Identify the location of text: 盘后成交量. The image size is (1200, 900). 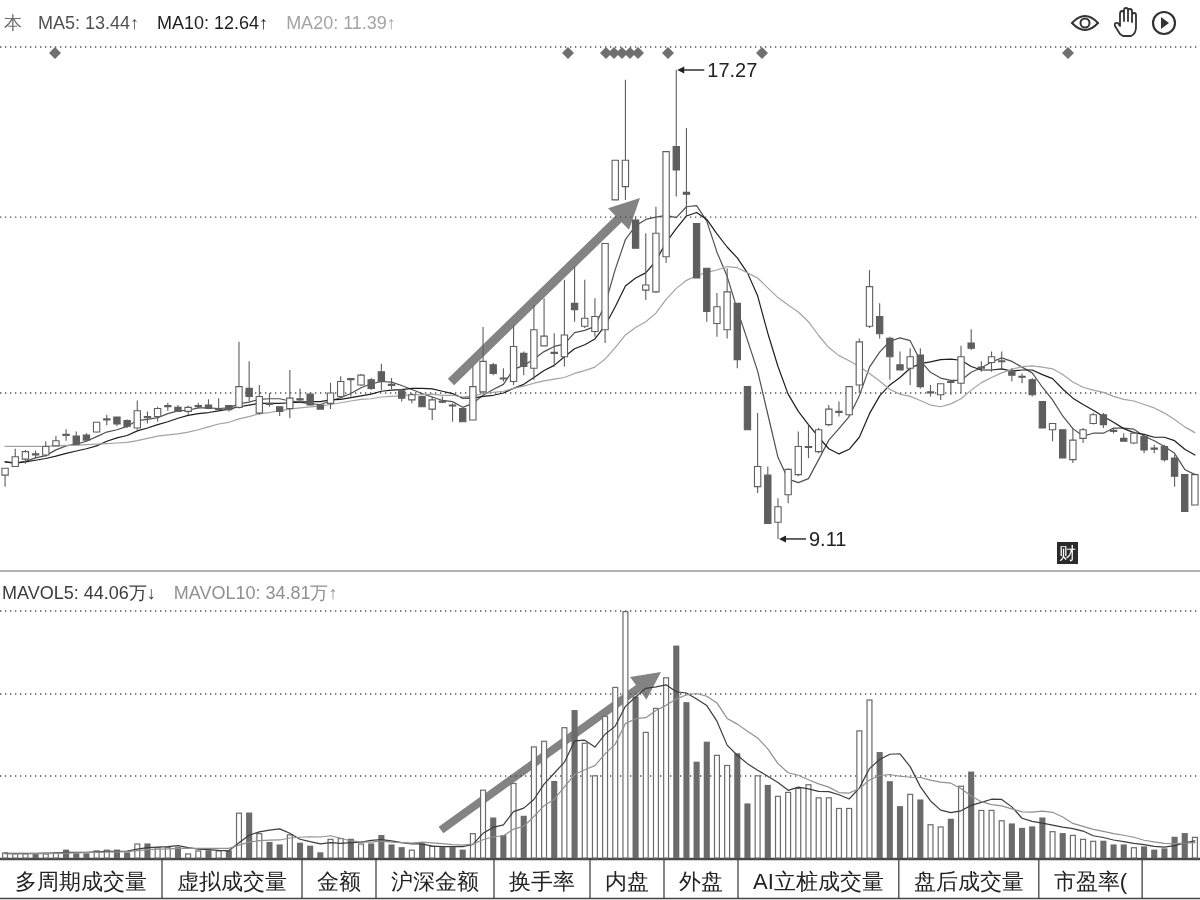
(968, 881).